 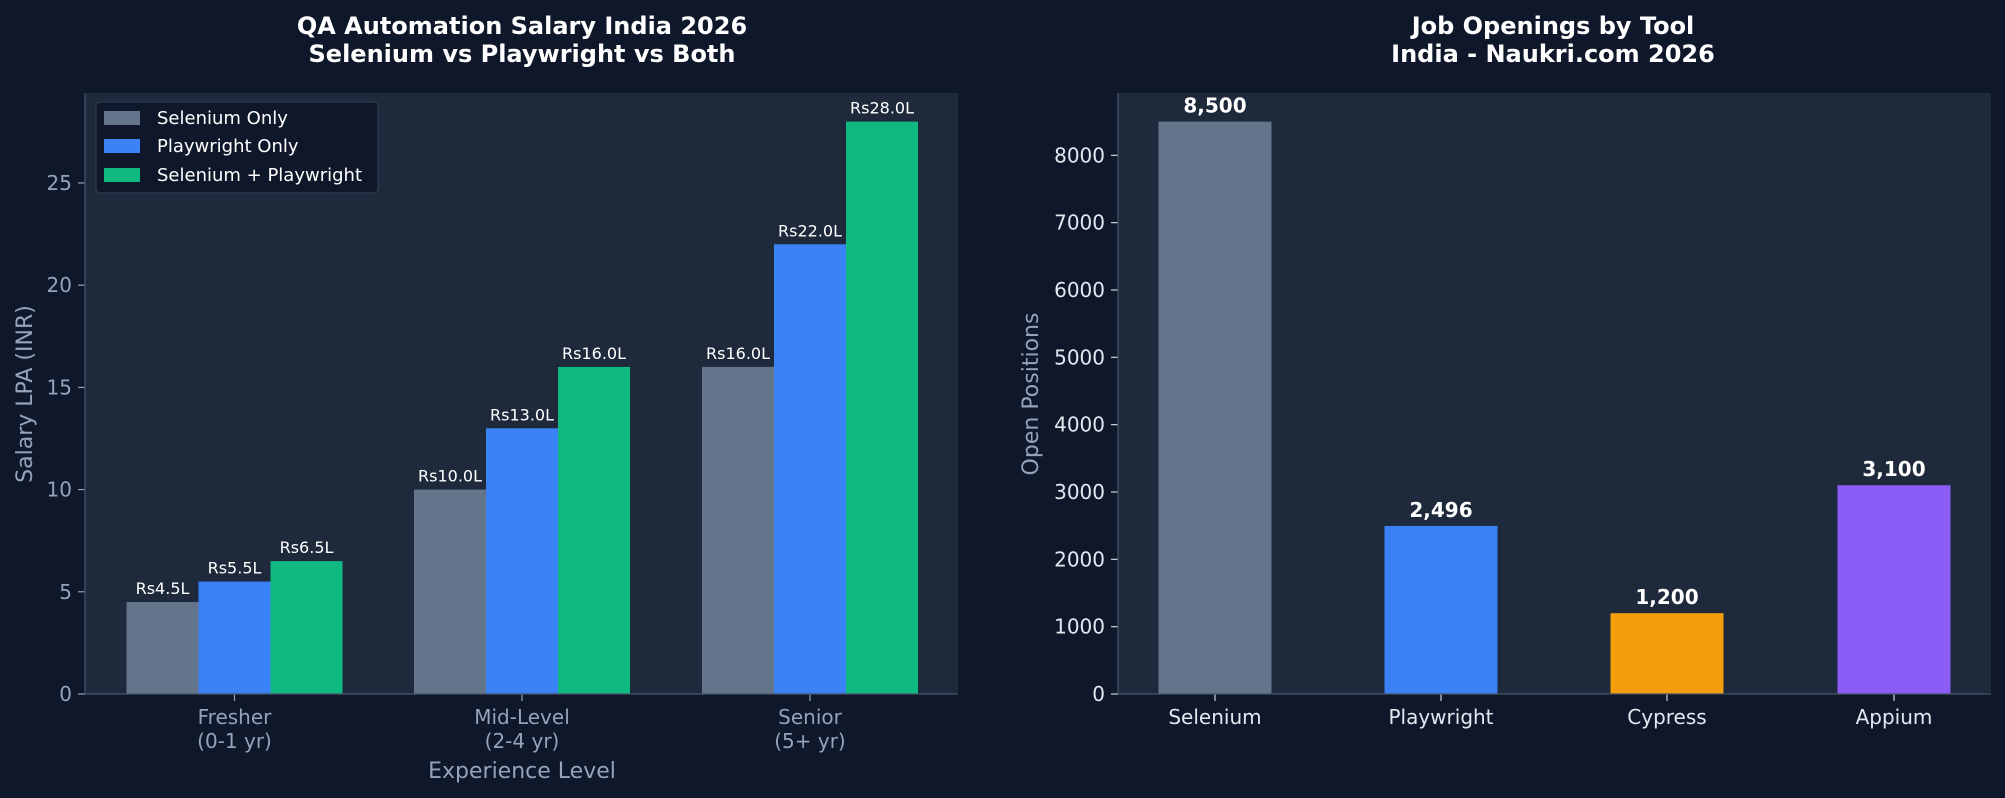 I want to click on job-y-tick-label: 1000, so click(x=1079, y=627).